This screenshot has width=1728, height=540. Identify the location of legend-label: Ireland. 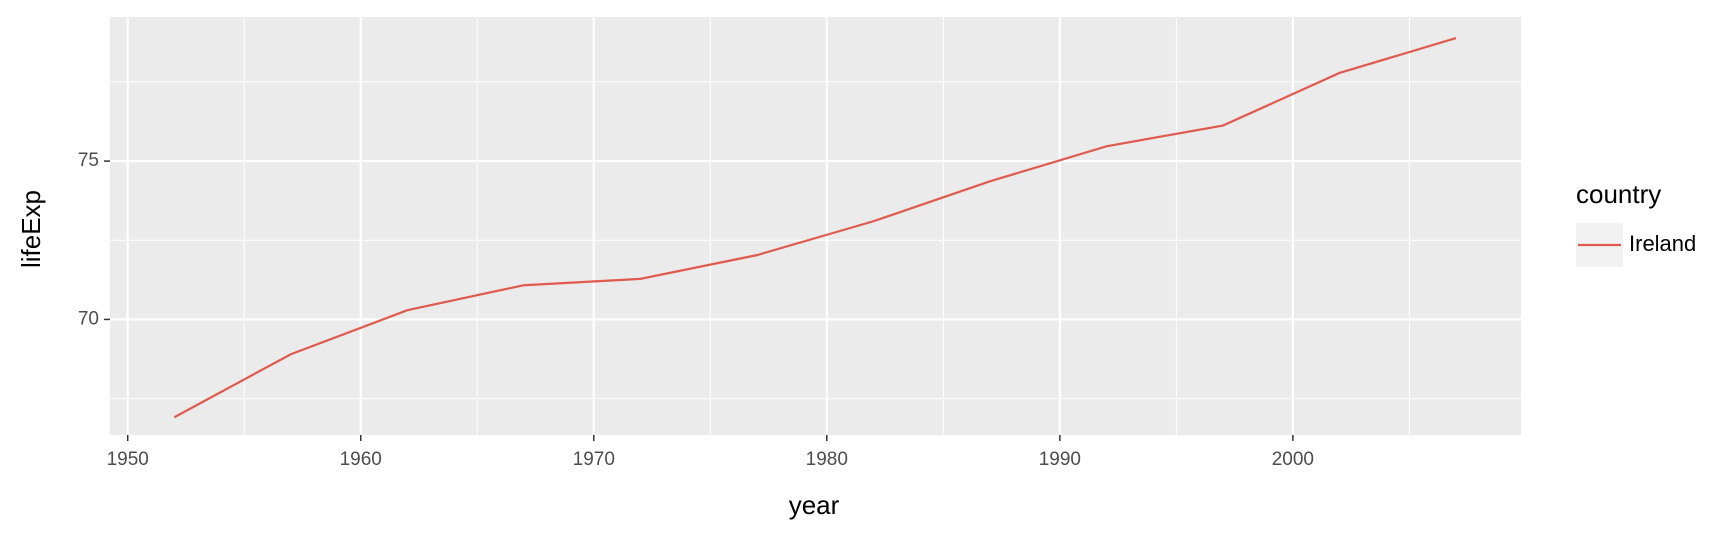
(1662, 243).